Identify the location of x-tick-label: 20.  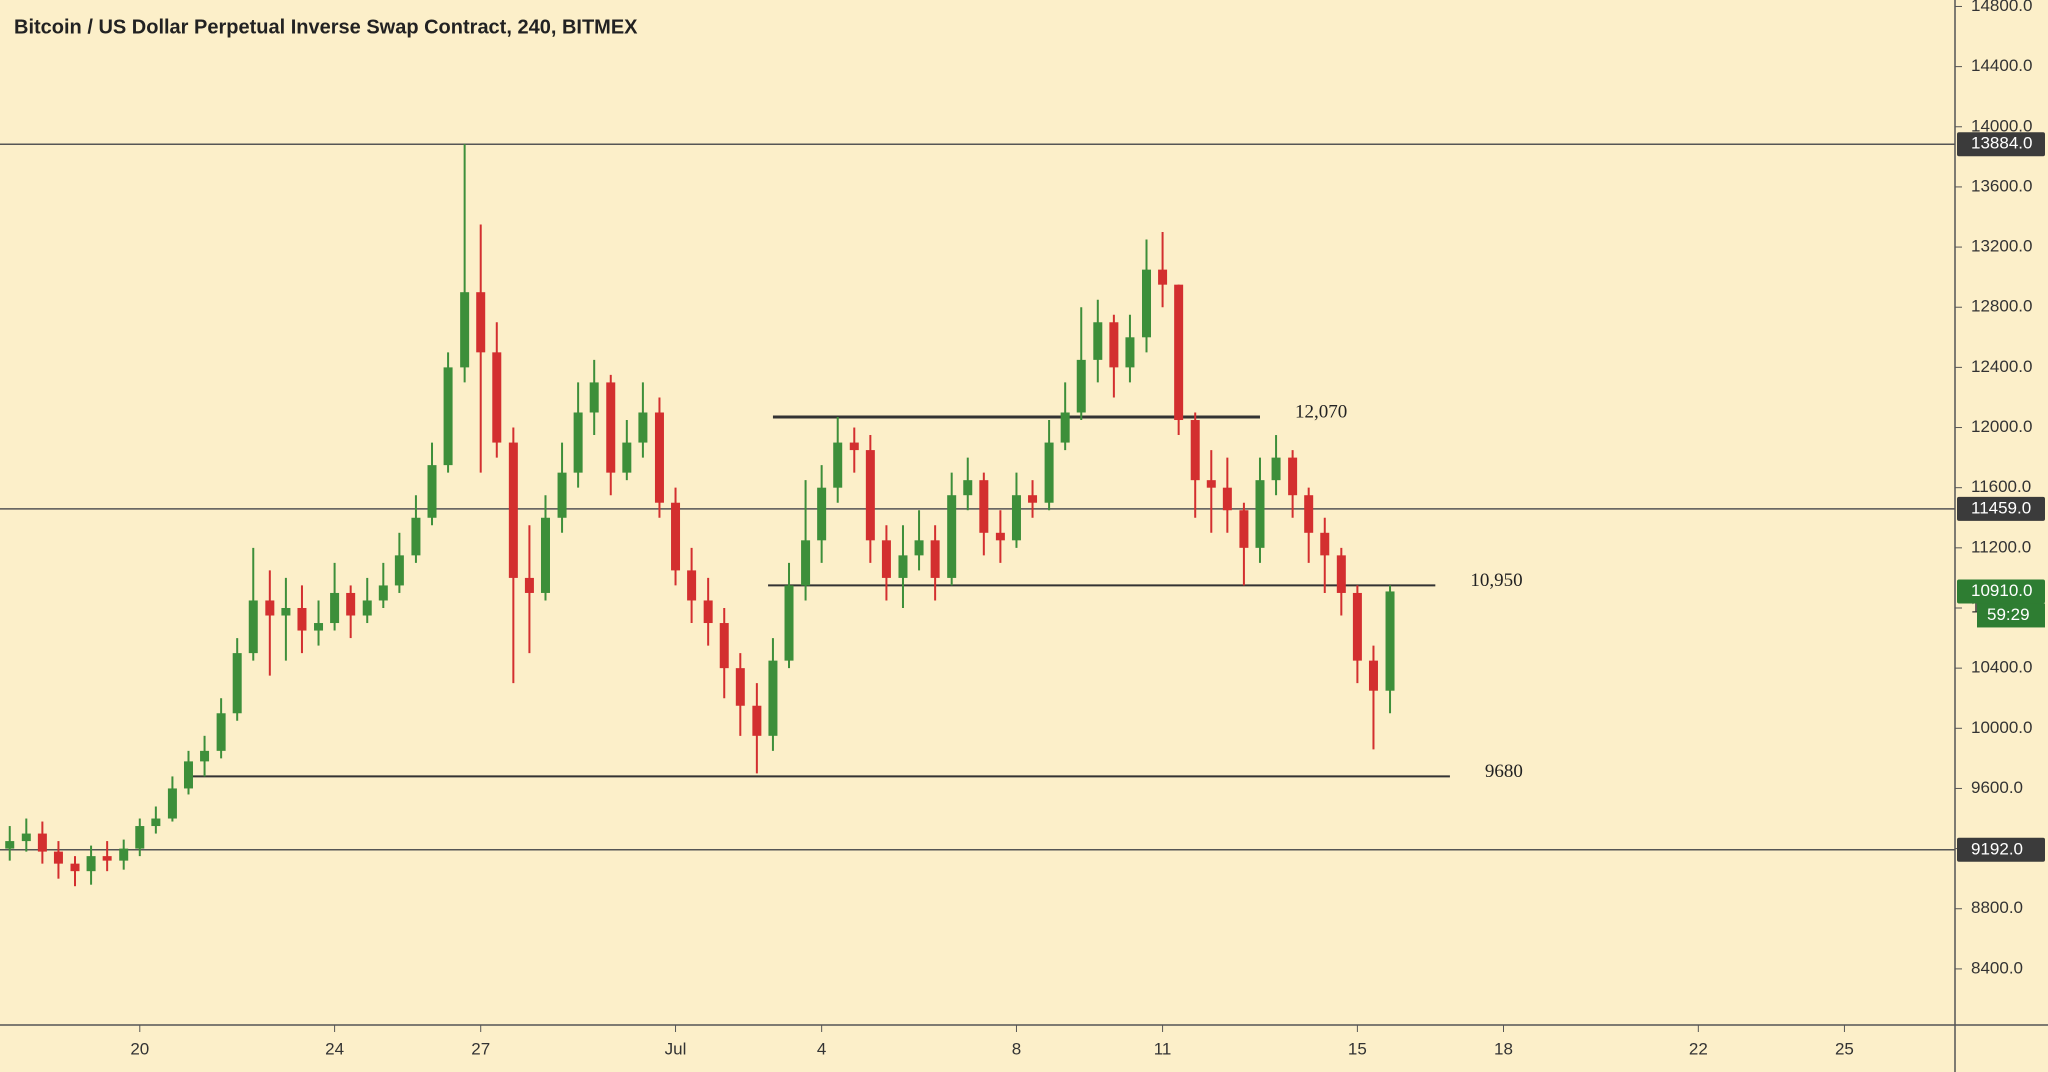
(139, 1048).